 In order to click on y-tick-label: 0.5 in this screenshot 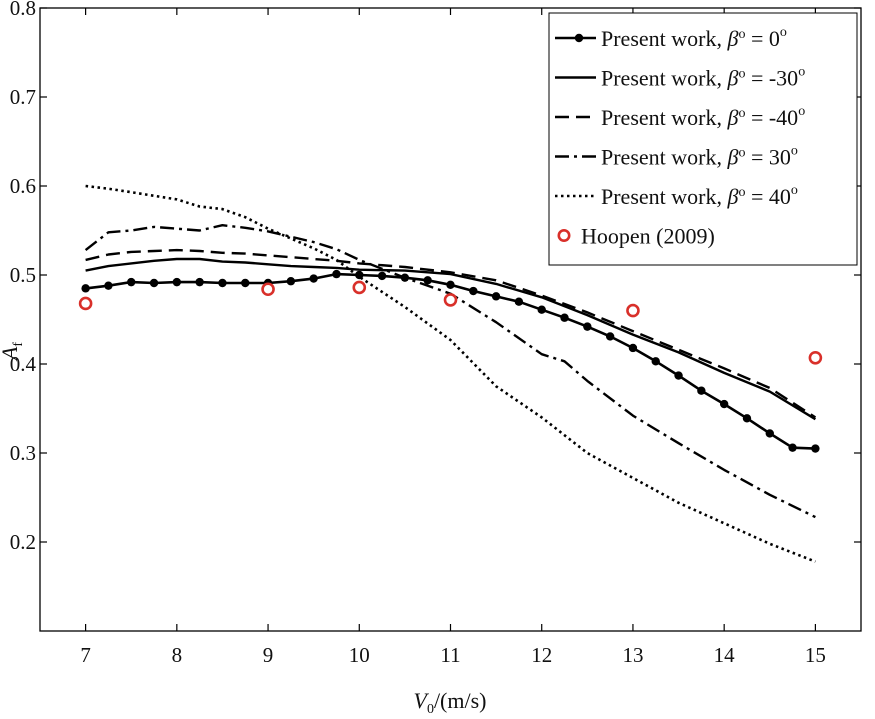, I will do `click(23, 275)`.